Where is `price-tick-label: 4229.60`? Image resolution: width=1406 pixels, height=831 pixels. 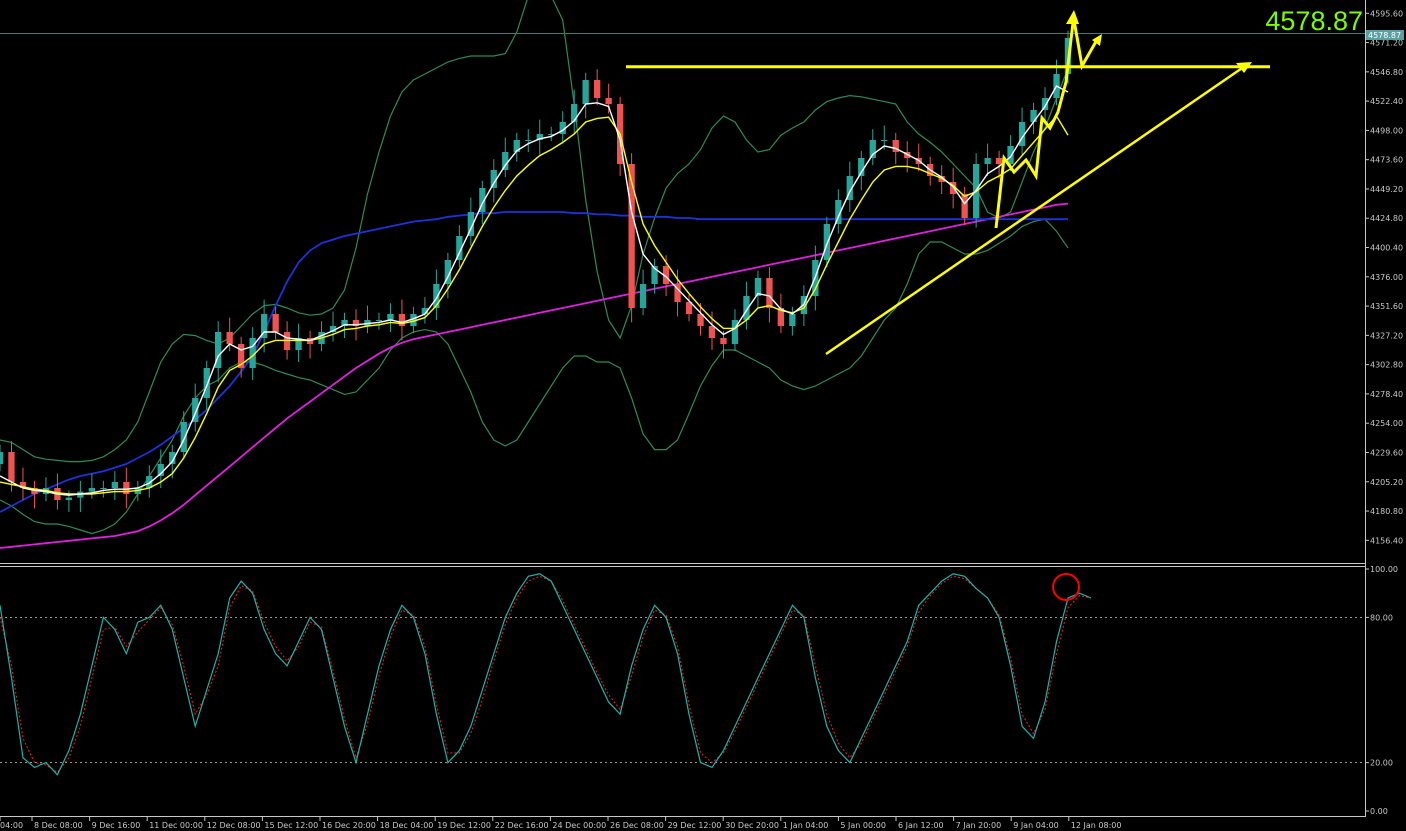 price-tick-label: 4229.60 is located at coordinates (1386, 452).